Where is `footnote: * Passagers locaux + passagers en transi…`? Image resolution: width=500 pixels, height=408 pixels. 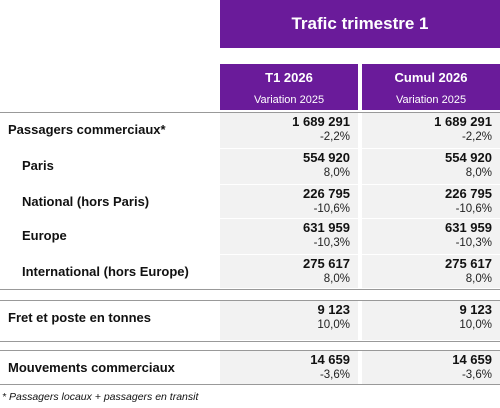
footnote: * Passagers locaux + passagers en transi… is located at coordinates (100, 397).